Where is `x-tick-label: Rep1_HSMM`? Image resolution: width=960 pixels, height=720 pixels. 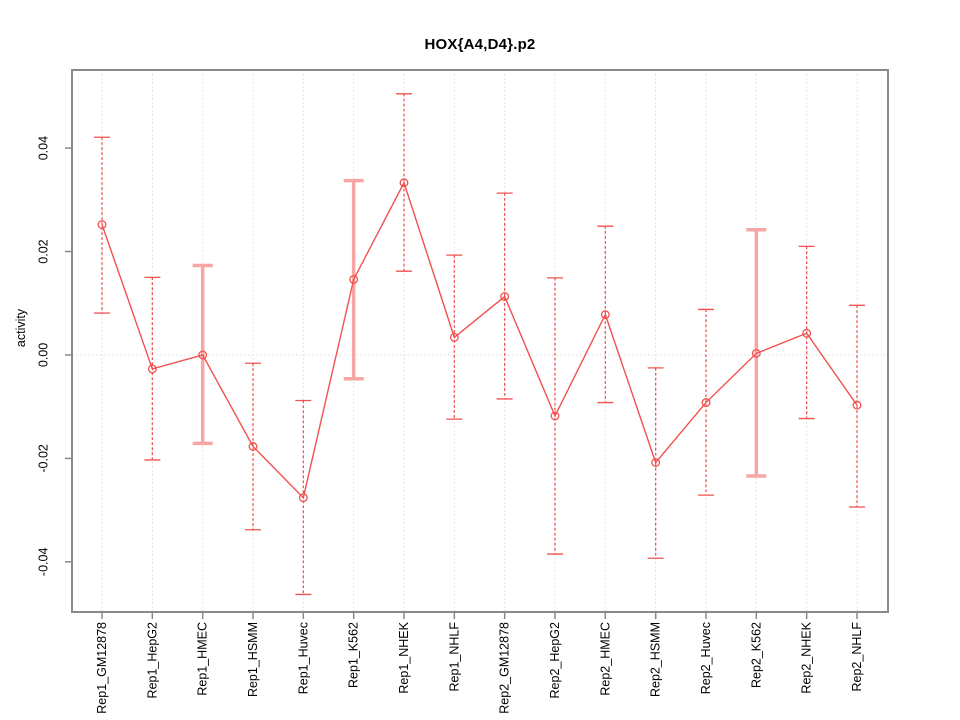 x-tick-label: Rep1_HSMM is located at coordinates (253, 659).